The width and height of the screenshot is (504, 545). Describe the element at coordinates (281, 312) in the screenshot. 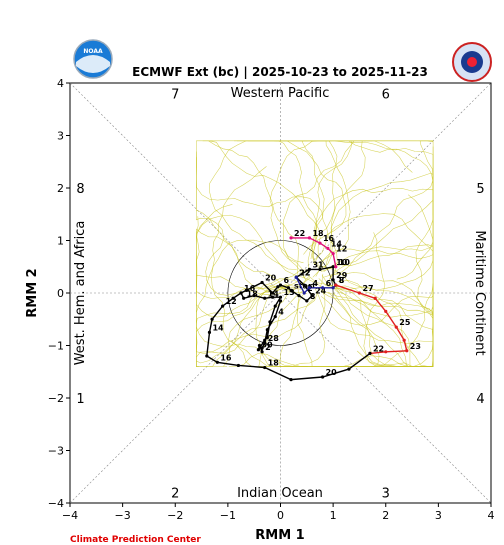

I see `track-day-label: 4` at that location.